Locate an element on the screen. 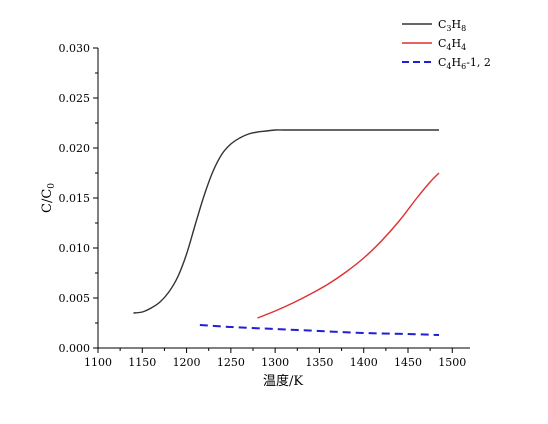 The height and width of the screenshot is (424, 548). y-axis-title-sub: 0 is located at coordinates (52, 186).